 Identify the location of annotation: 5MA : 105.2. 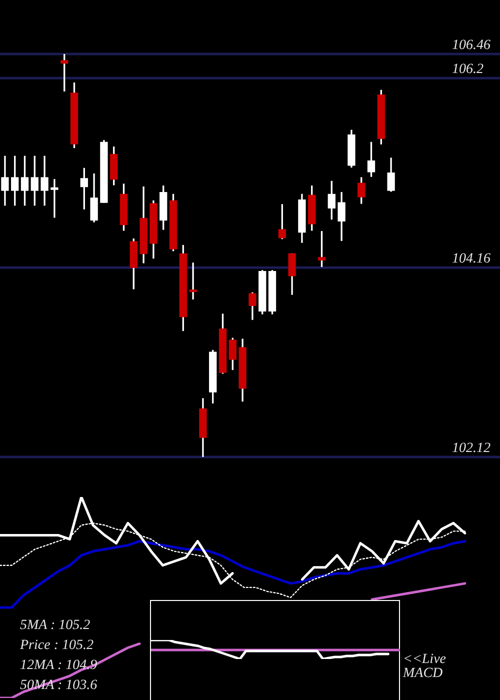
(55, 625).